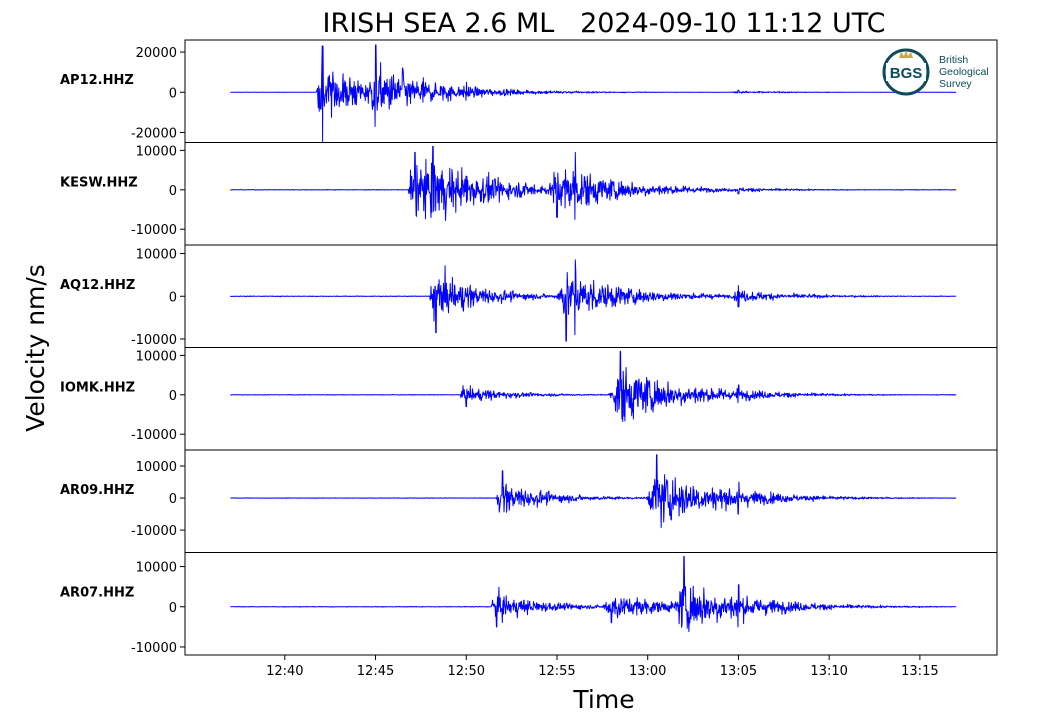 The height and width of the screenshot is (723, 1046). Describe the element at coordinates (97, 490) in the screenshot. I see `station-label: AR09.HHZ` at that location.